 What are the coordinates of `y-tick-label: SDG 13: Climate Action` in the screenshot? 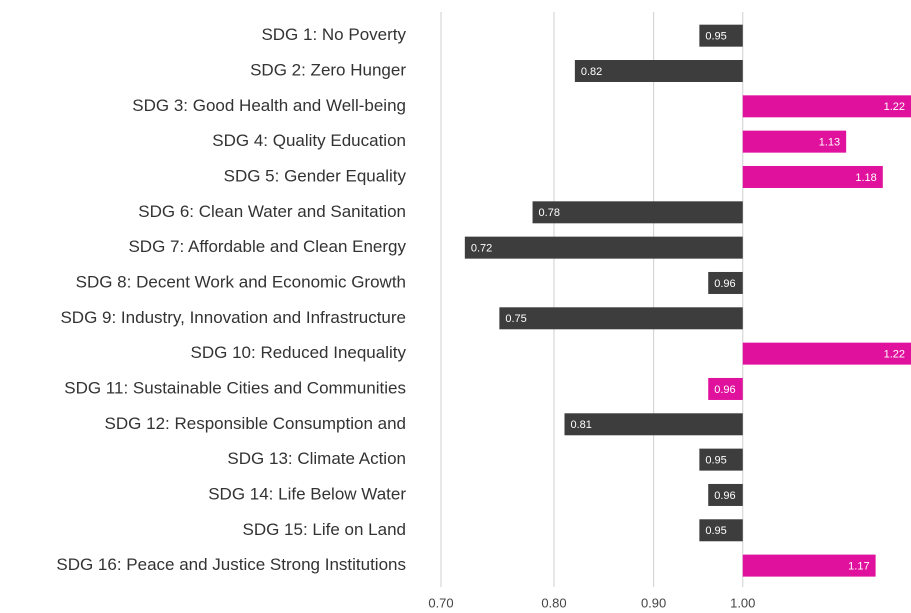 It's located at (316, 458).